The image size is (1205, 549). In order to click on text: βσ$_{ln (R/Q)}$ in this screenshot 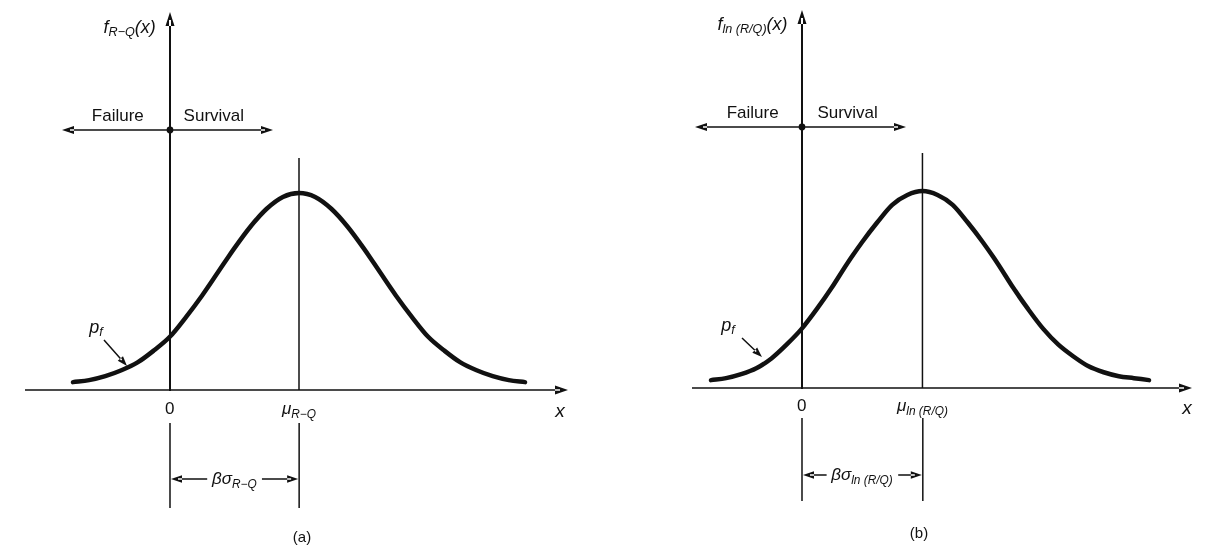, I will do `click(862, 476)`.